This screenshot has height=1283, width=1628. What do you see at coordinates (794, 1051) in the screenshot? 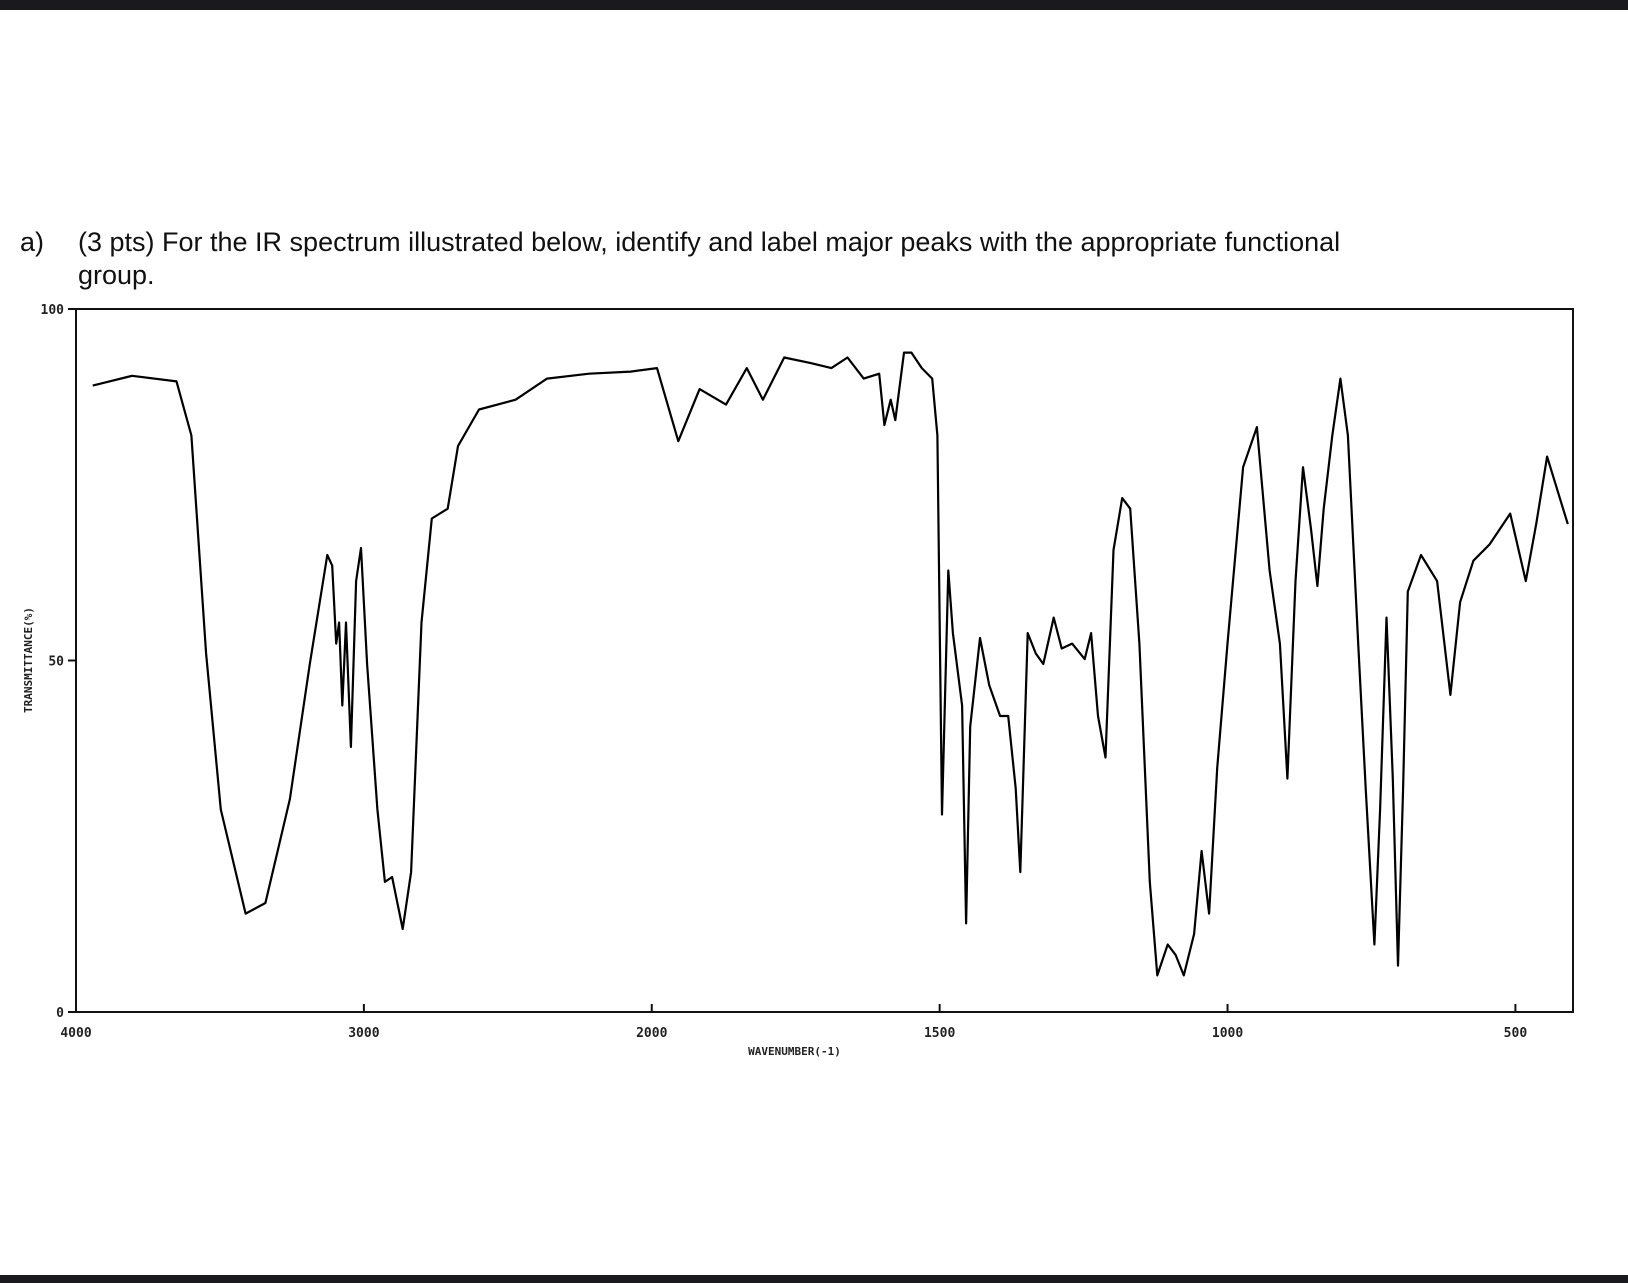
I see `x-axis-label: WAVENUMBER(-1)` at bounding box center [794, 1051].